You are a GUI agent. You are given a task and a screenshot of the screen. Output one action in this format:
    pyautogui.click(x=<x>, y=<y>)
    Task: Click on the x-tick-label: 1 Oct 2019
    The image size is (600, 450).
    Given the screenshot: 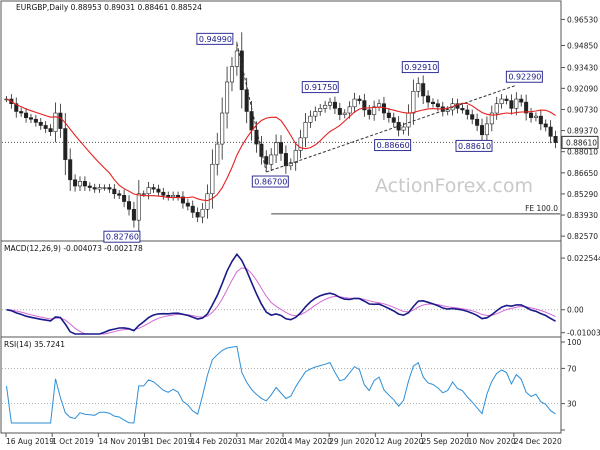 What is the action you would take?
    pyautogui.click(x=73, y=441)
    